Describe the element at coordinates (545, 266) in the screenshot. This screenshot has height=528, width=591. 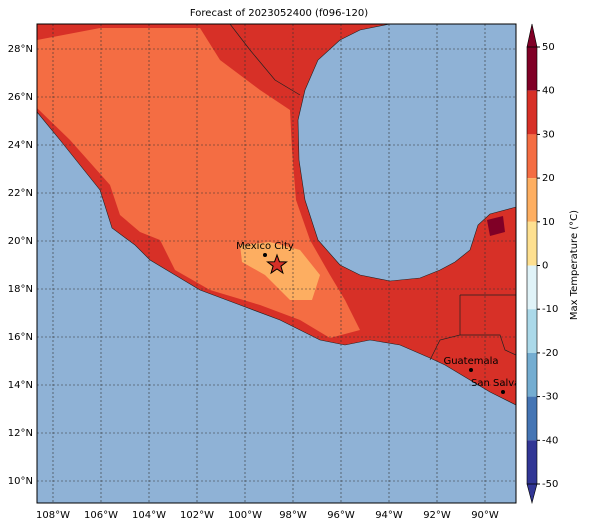
I see `colorbar-tick-label: 0` at that location.